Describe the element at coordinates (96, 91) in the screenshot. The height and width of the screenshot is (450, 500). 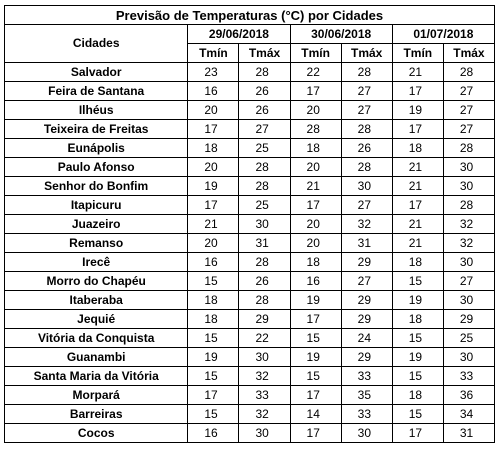
I see `city-name-cell: Feira de Santana` at that location.